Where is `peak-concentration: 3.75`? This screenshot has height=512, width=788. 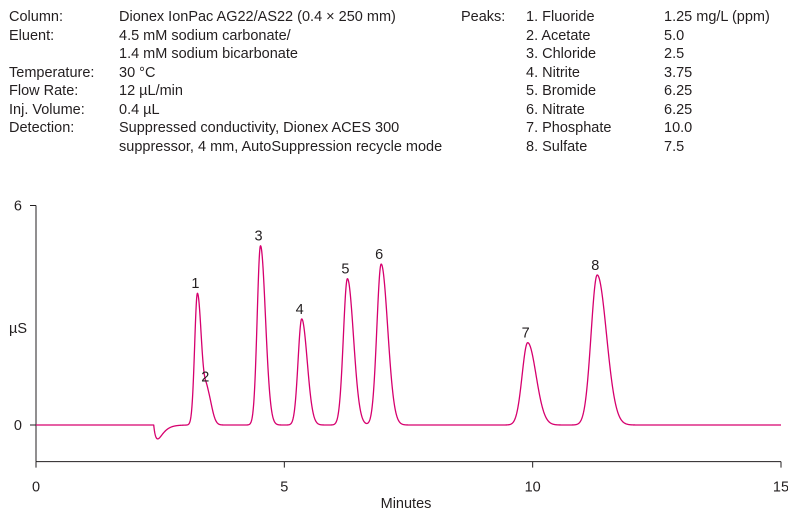
peak-concentration: 3.75 is located at coordinates (678, 72).